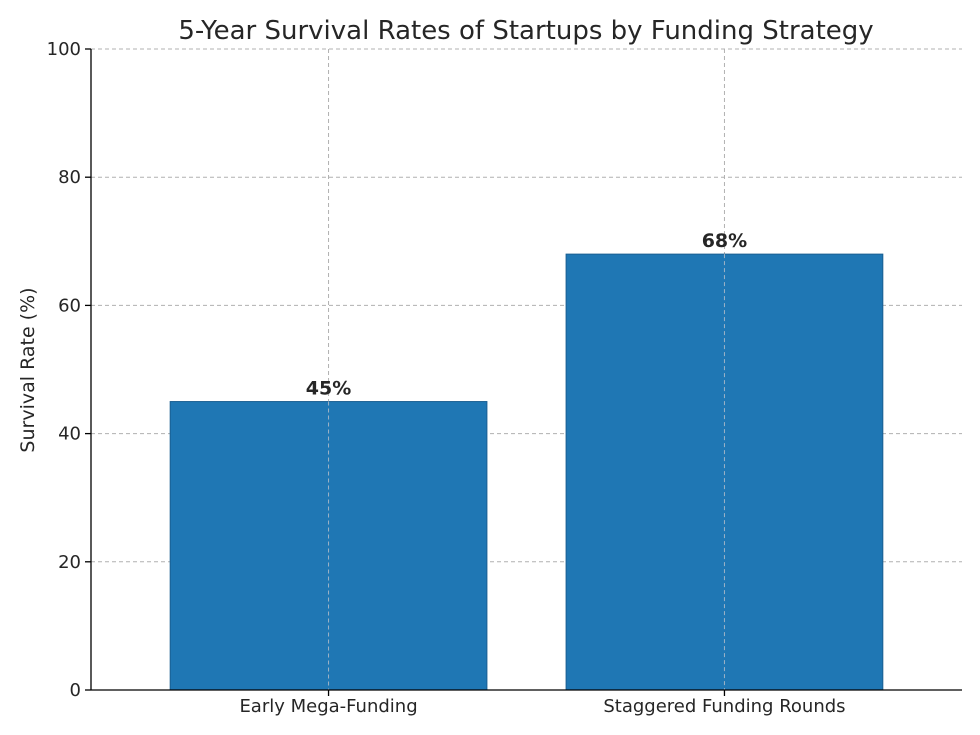  What do you see at coordinates (64, 49) in the screenshot?
I see `y-tick-label: 100` at bounding box center [64, 49].